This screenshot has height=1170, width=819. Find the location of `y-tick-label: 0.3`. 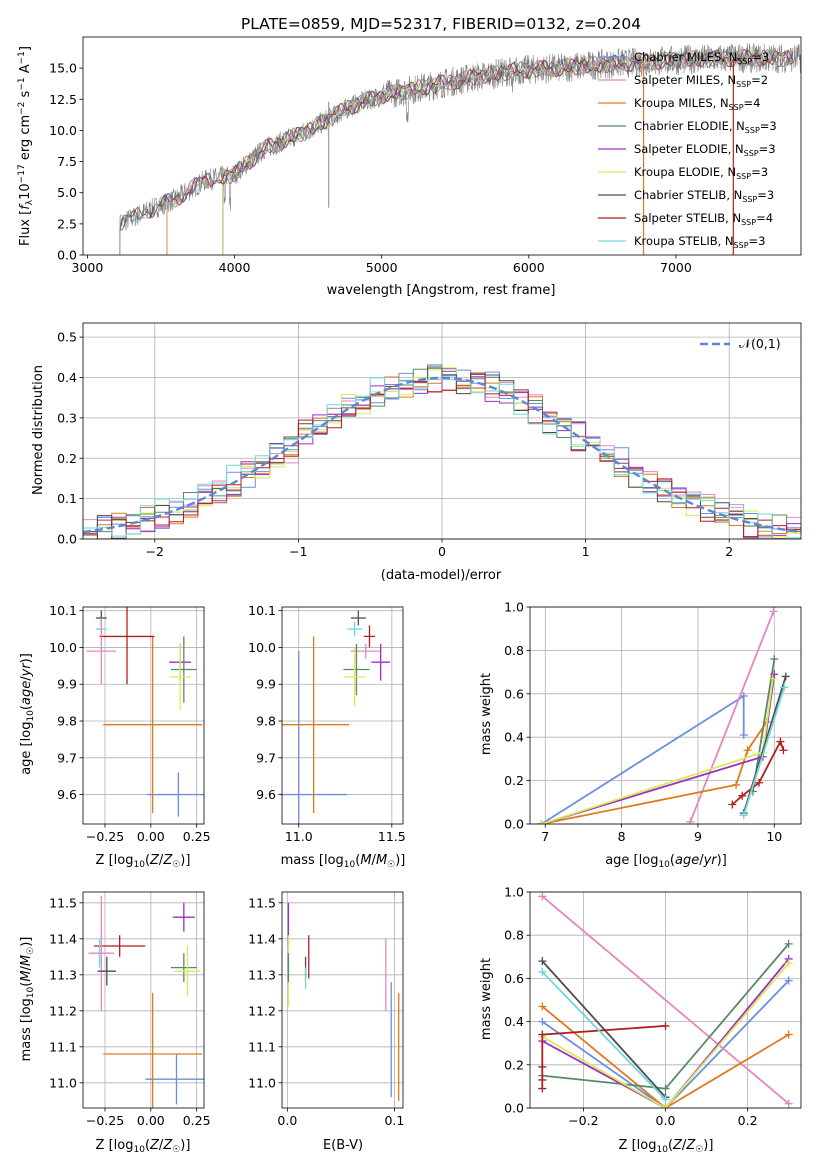

y-tick-label: 0.3 is located at coordinates (67, 417).